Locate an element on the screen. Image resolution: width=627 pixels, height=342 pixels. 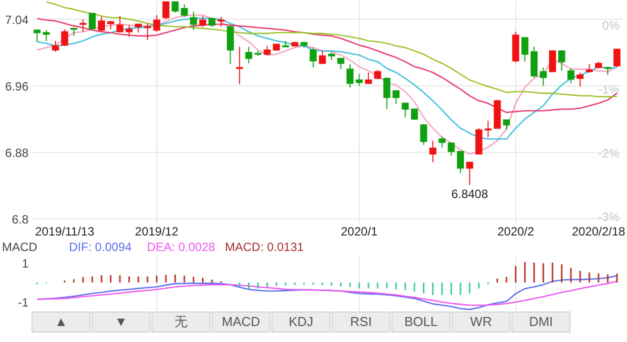
text: RSI is located at coordinates (361, 321).